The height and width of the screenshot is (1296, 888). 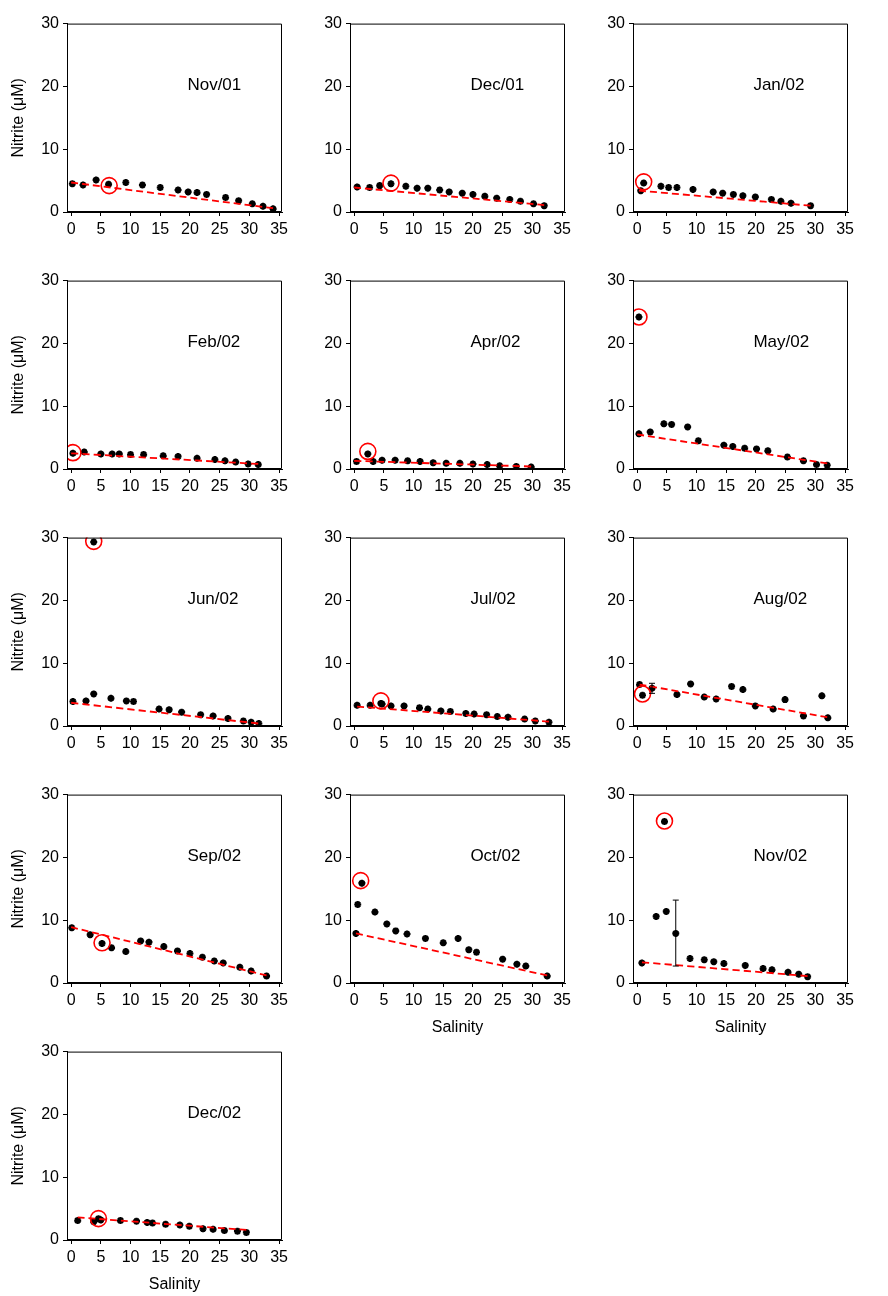 I want to click on text: Dec/02, so click(x=214, y=1113).